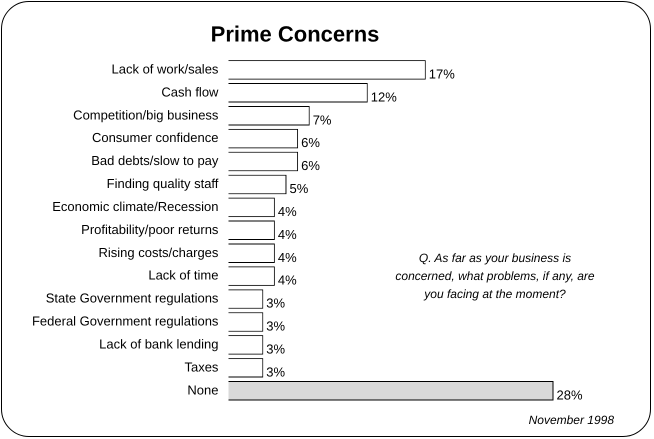 The width and height of the screenshot is (654, 439). I want to click on annotation: Q. As far as your business is concerned, what problems, if any, are you facing at the moment?, so click(495, 276).